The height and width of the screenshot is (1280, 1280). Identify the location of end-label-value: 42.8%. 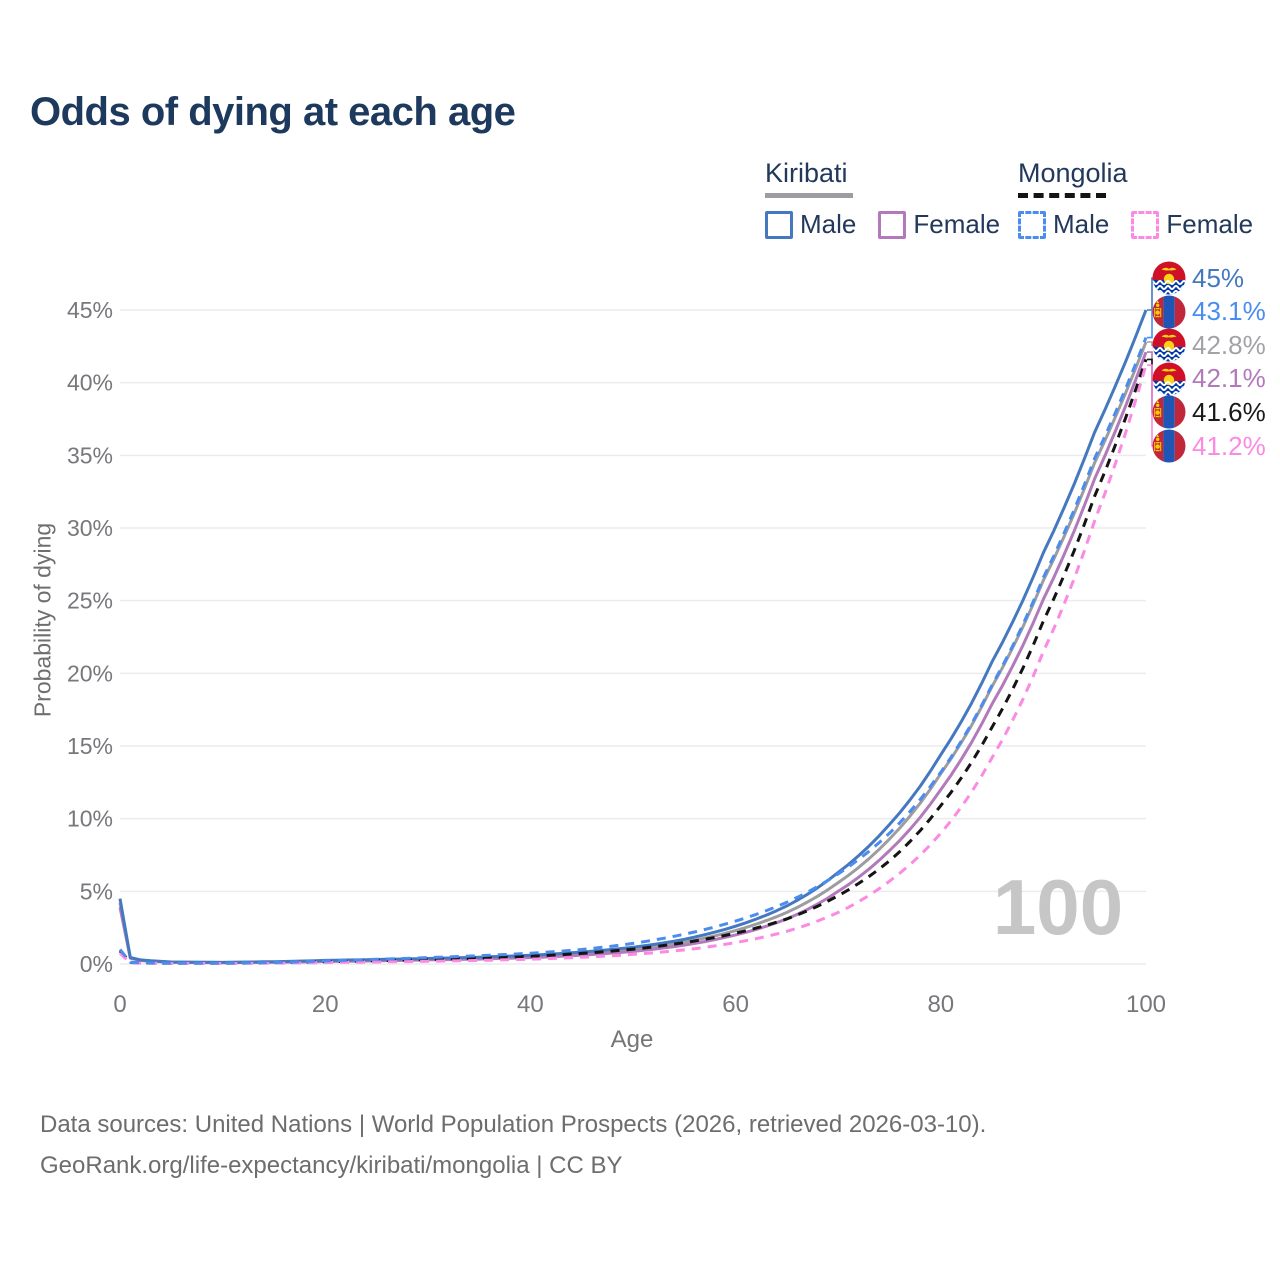
(1229, 344).